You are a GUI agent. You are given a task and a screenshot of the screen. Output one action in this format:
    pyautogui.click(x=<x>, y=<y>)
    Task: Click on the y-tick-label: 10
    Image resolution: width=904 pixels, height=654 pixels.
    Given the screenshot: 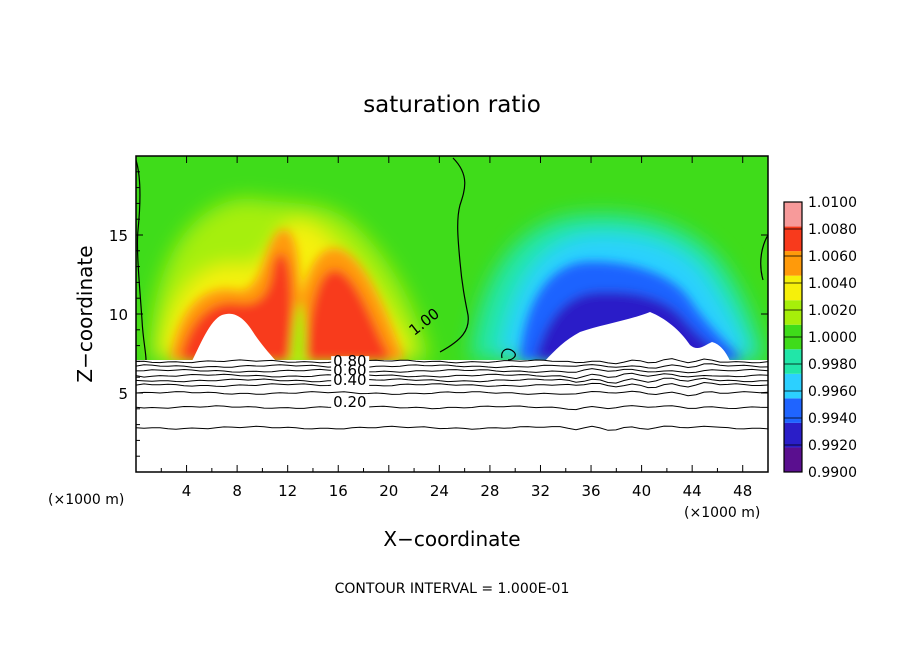 What is the action you would take?
    pyautogui.click(x=118, y=315)
    